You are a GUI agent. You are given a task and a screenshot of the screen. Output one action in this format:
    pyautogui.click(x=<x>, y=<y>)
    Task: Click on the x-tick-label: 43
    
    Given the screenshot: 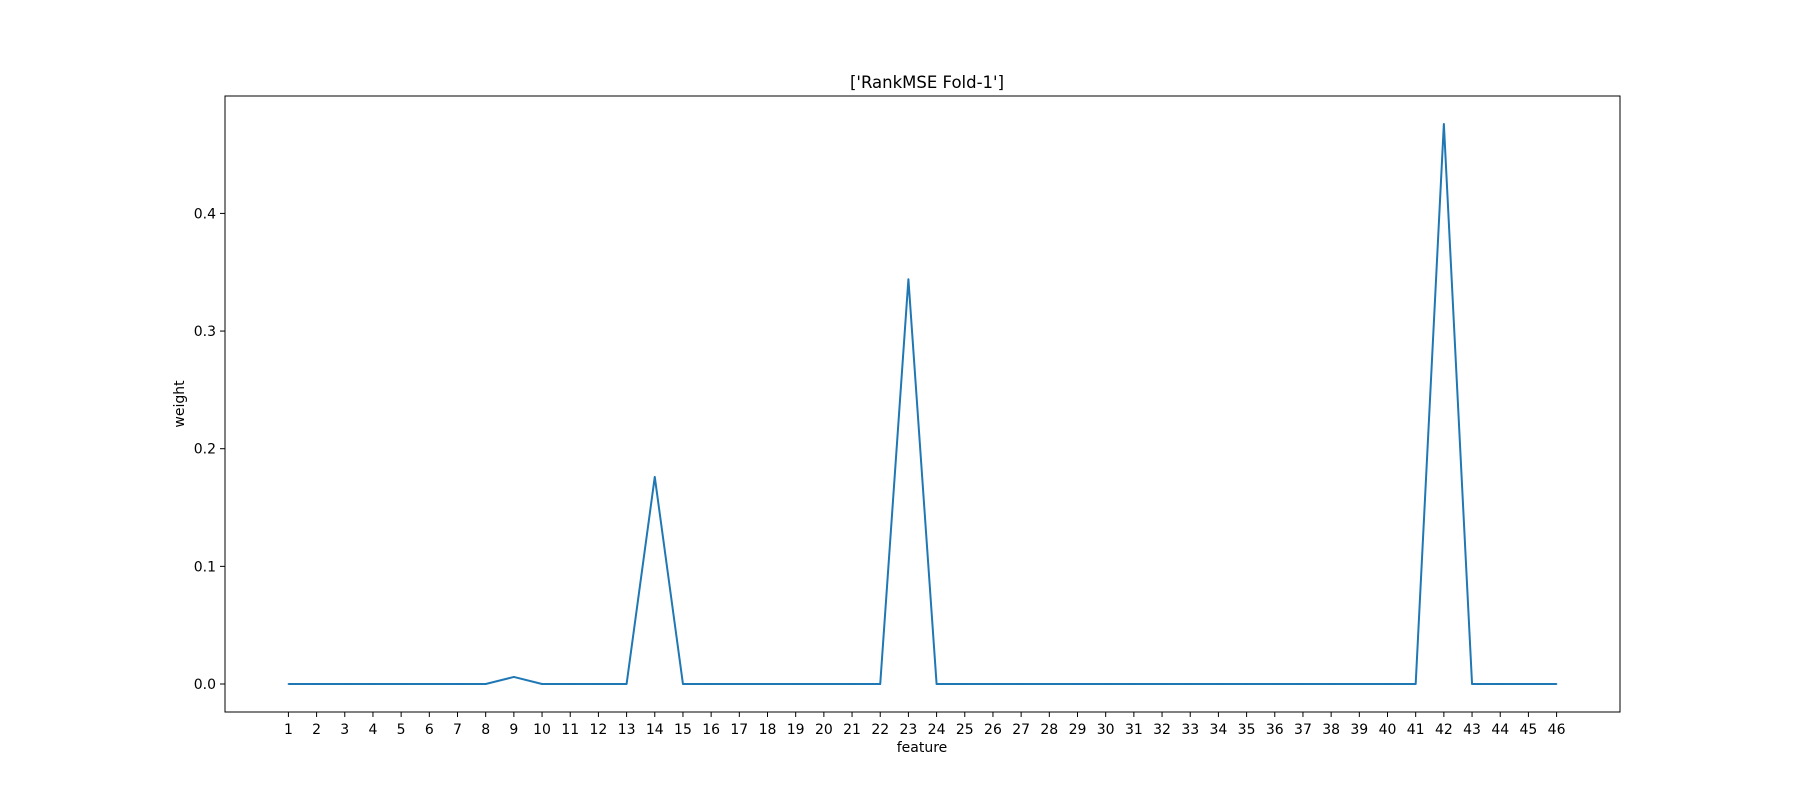 What is the action you would take?
    pyautogui.click(x=1472, y=730)
    